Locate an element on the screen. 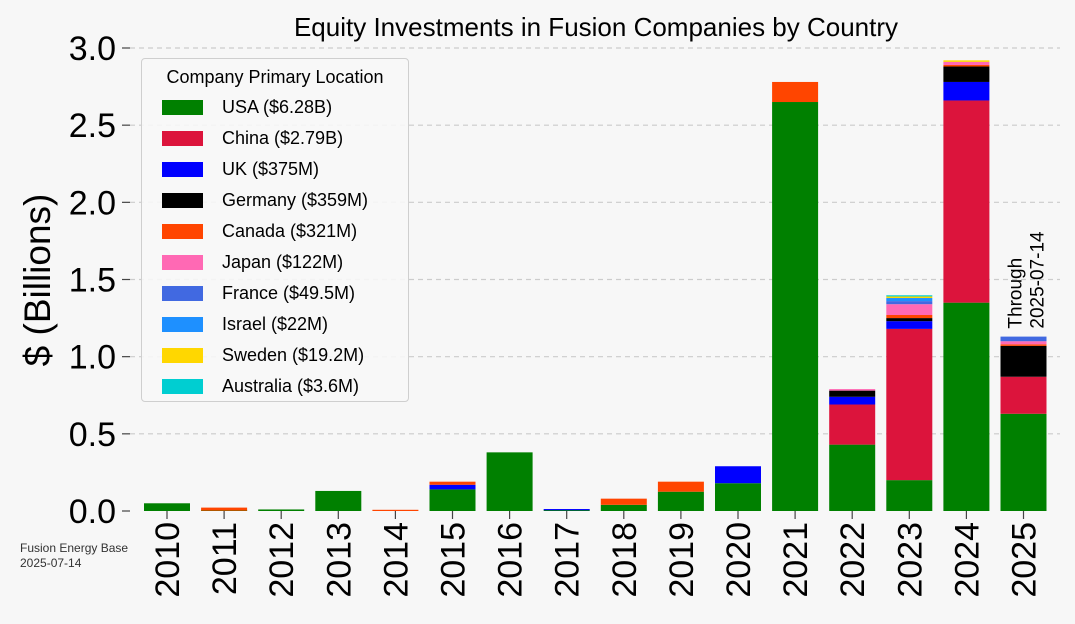 The height and width of the screenshot is (624, 1075). bar-stack-2022 is located at coordinates (852, 450).